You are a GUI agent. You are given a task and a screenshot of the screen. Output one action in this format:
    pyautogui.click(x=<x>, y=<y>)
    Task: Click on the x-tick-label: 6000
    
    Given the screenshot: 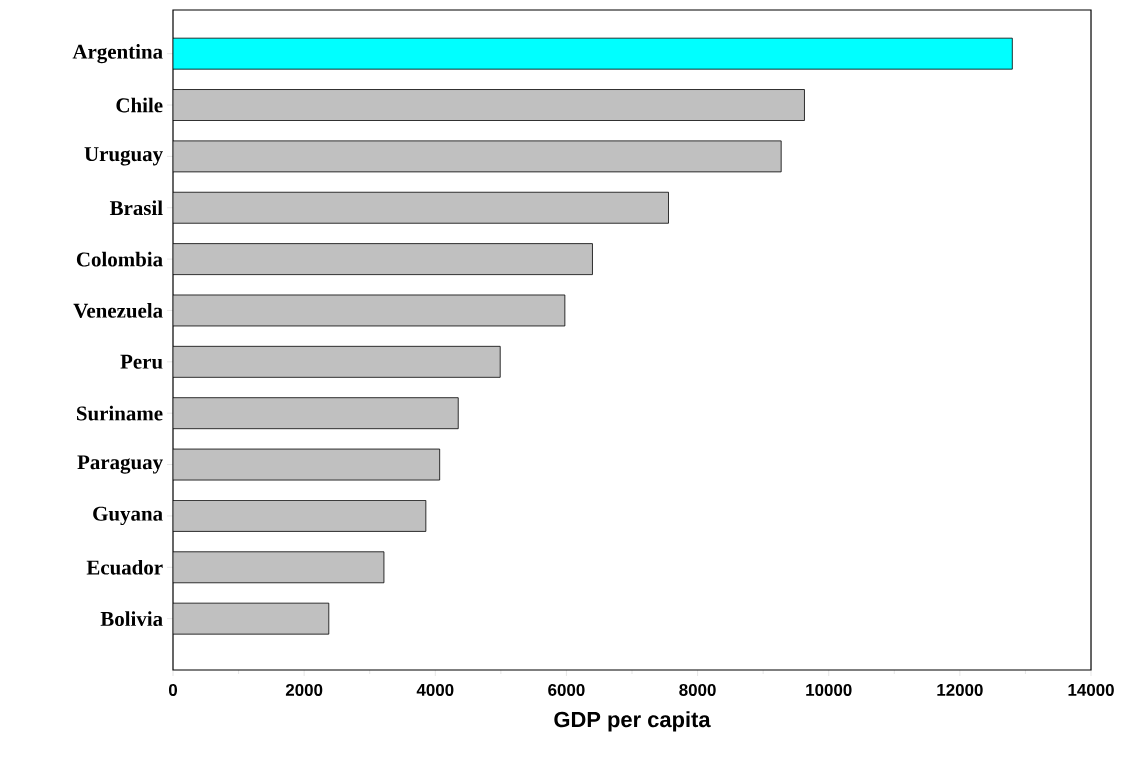 What is the action you would take?
    pyautogui.click(x=566, y=689)
    